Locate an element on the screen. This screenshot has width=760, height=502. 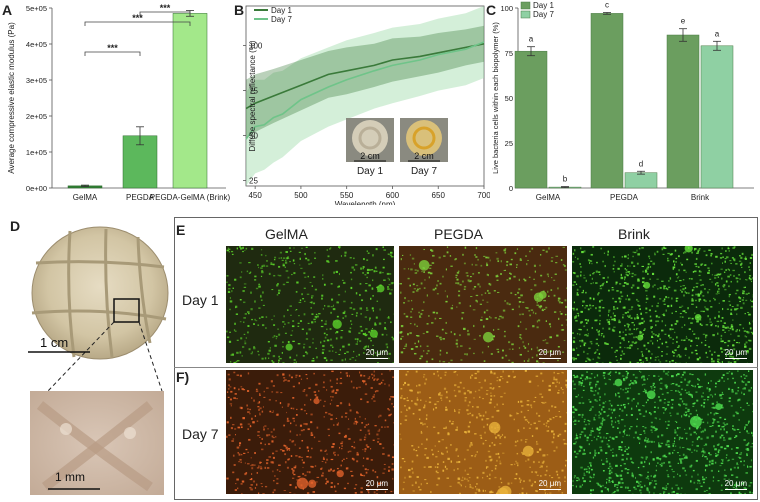
y-tick-label: 4e+05 is located at coordinates (36, 44).